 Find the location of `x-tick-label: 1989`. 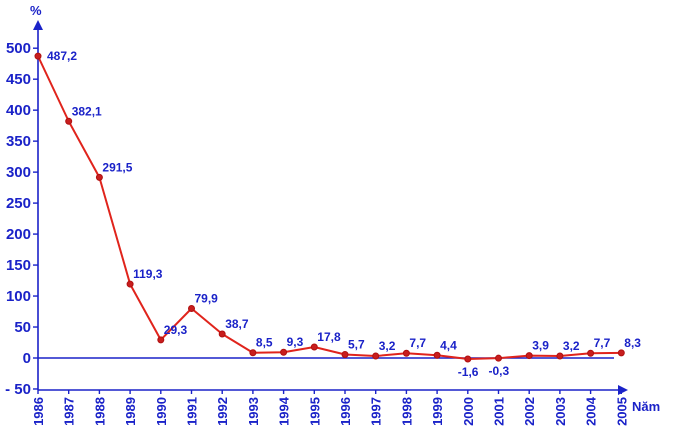

x-tick-label: 1989 is located at coordinates (130, 411).